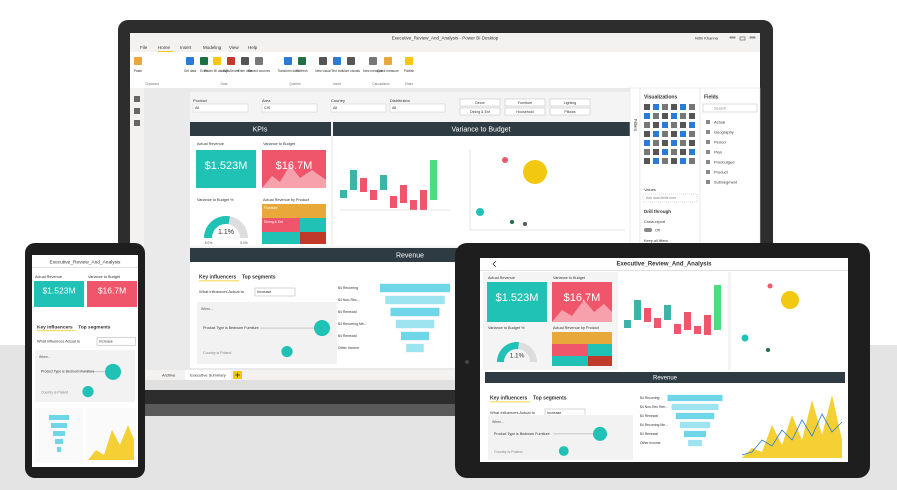 Image resolution: width=897 pixels, height=490 pixels. I want to click on ribbon-button: More visuals, so click(351, 71).